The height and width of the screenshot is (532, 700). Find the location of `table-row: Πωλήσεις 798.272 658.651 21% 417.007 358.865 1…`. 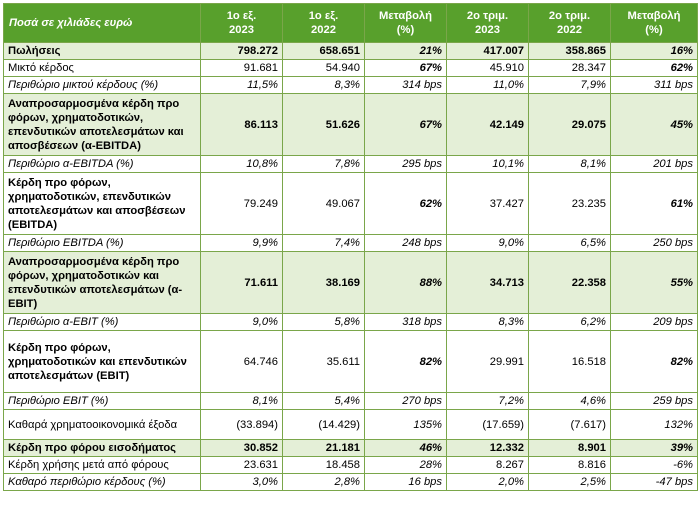

table-row: Πωλήσεις 798.272 658.651 21% 417.007 358.865 1… is located at coordinates (350, 51).